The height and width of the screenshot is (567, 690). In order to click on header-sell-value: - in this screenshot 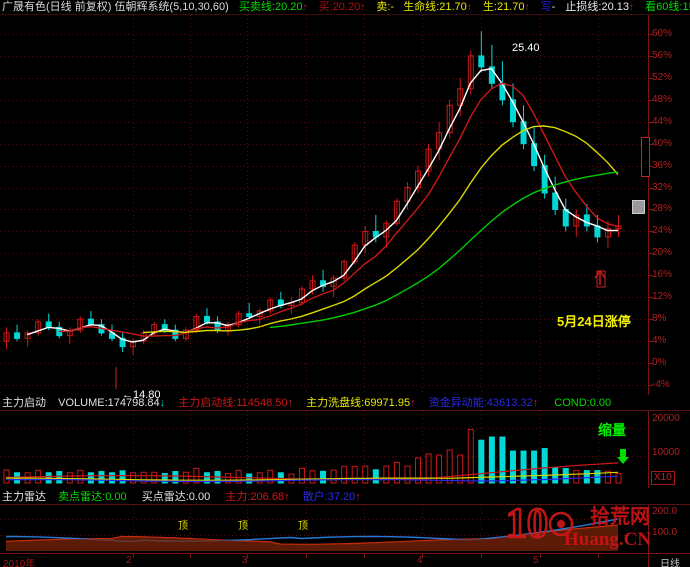, I will do `click(392, 7)`.